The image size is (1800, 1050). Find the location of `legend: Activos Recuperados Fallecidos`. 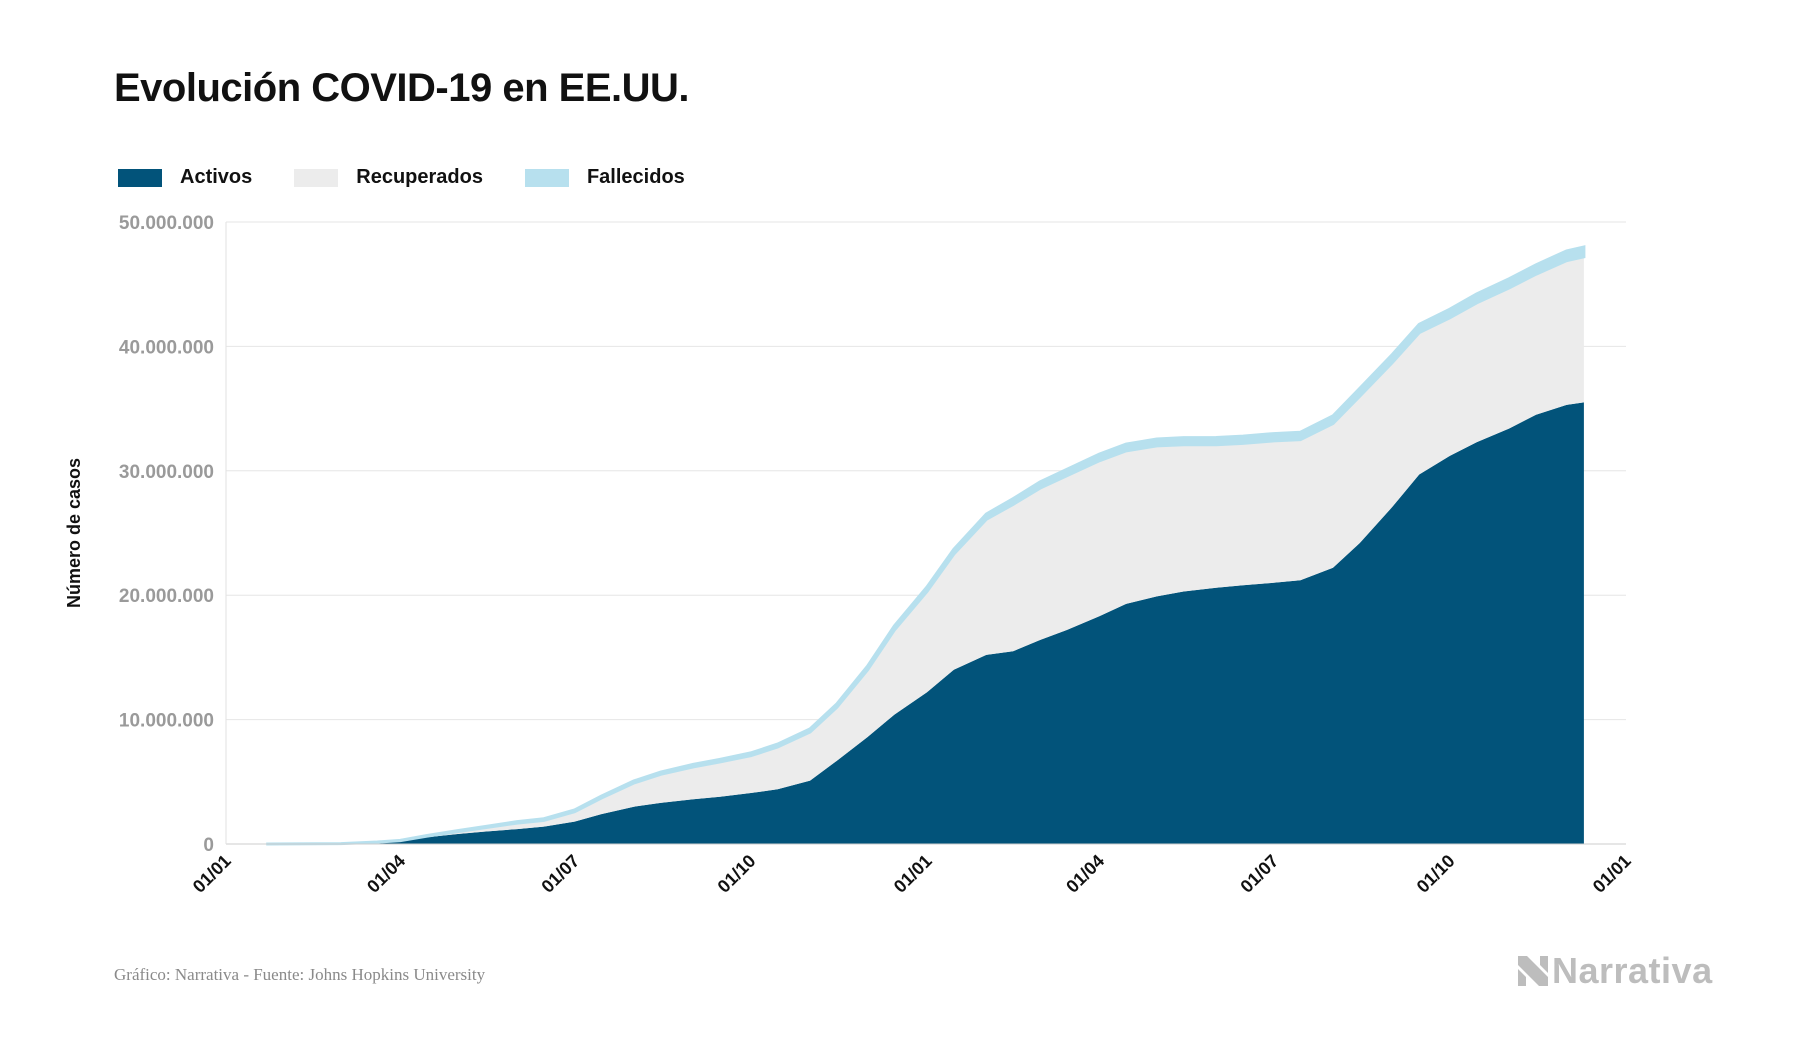

legend: Activos Recuperados Fallecidos is located at coordinates (422, 177).